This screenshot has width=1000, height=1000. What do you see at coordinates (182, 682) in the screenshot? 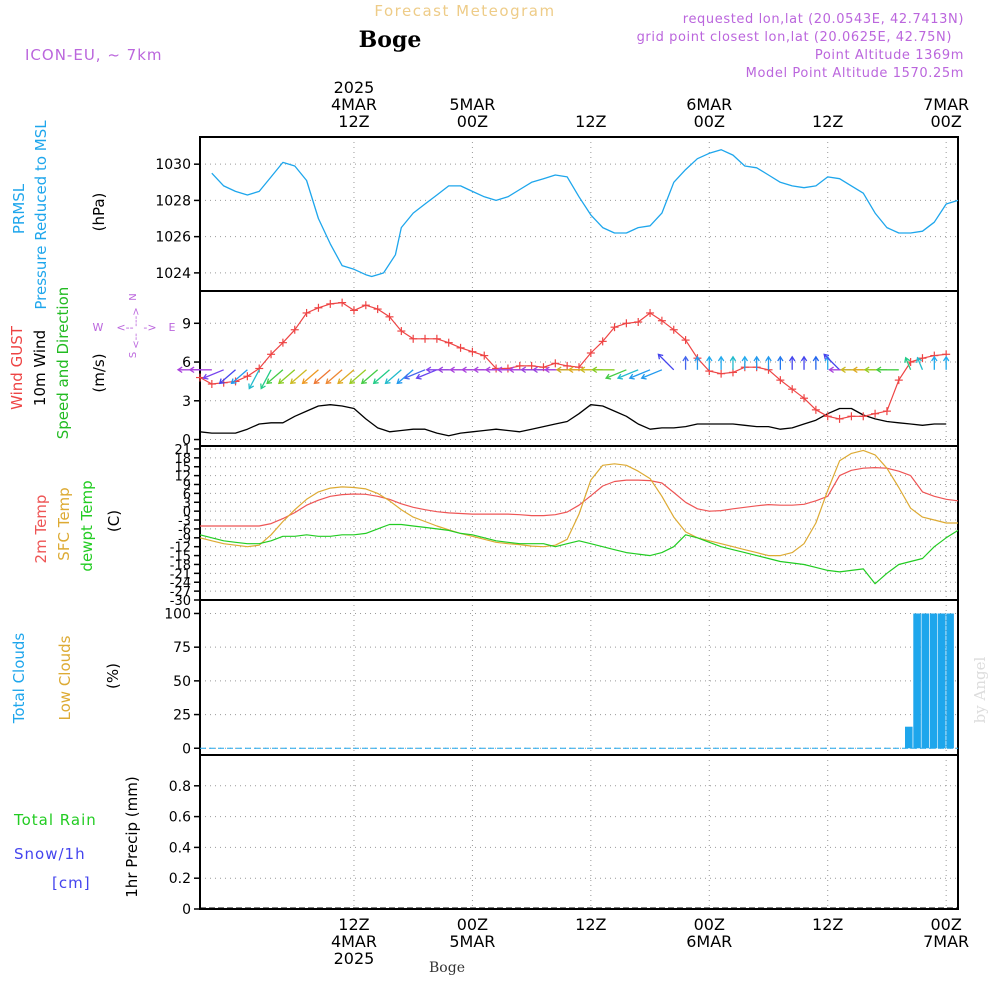
I see `clouds-ytick-label: 50` at bounding box center [182, 682].